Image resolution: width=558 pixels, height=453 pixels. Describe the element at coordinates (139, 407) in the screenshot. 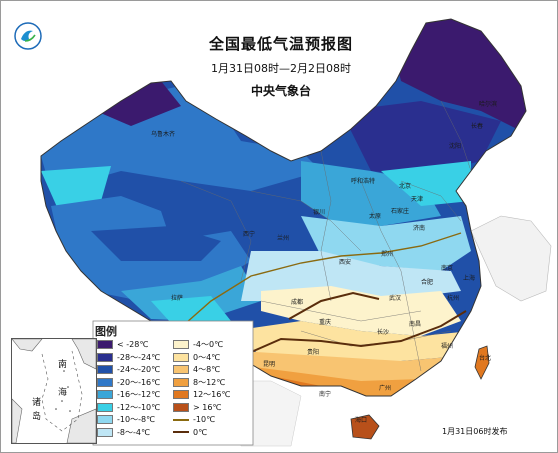

I see `legend-label: -12～-10℃` at that location.